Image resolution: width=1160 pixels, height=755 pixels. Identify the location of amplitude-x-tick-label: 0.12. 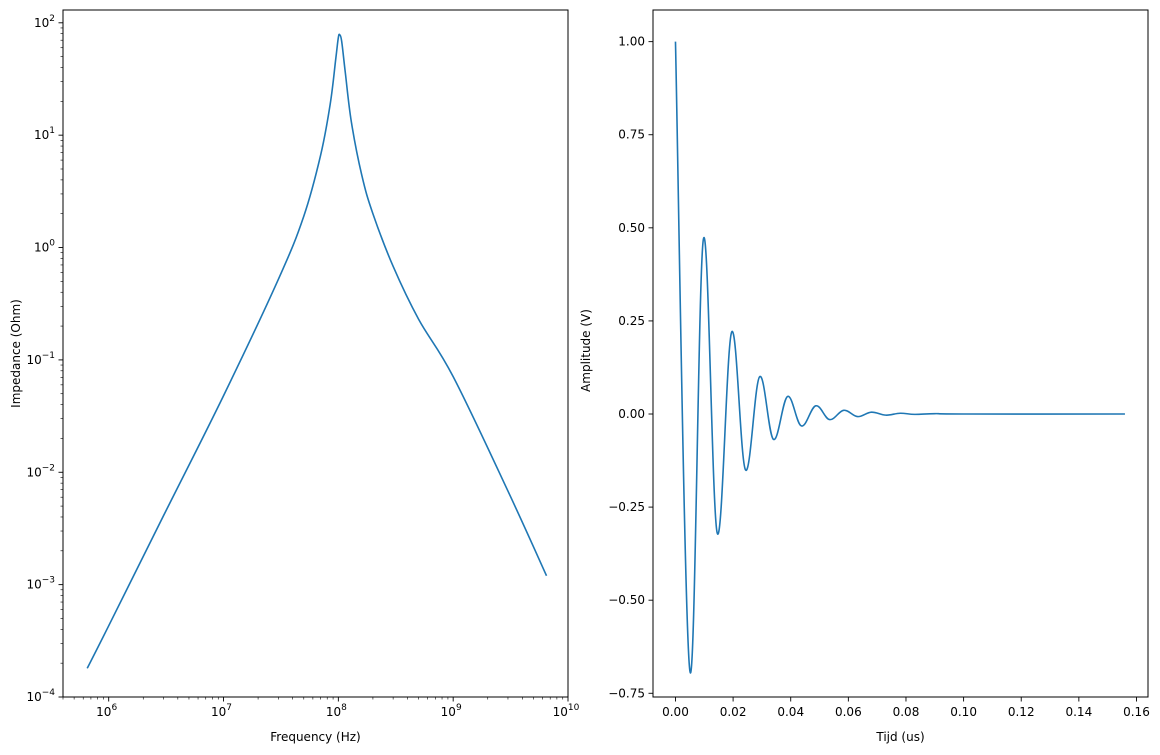
(1021, 712).